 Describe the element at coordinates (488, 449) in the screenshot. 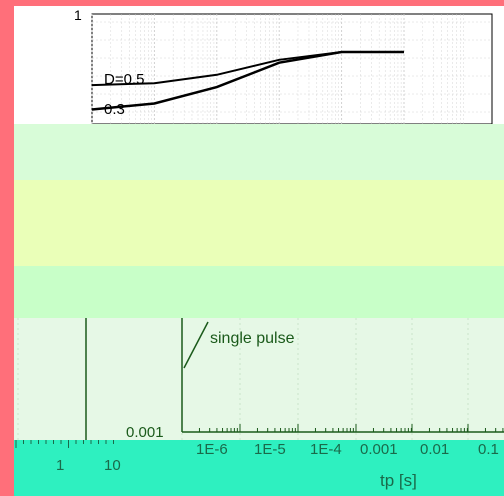

I see `bottom-tick-01: 0.1` at that location.